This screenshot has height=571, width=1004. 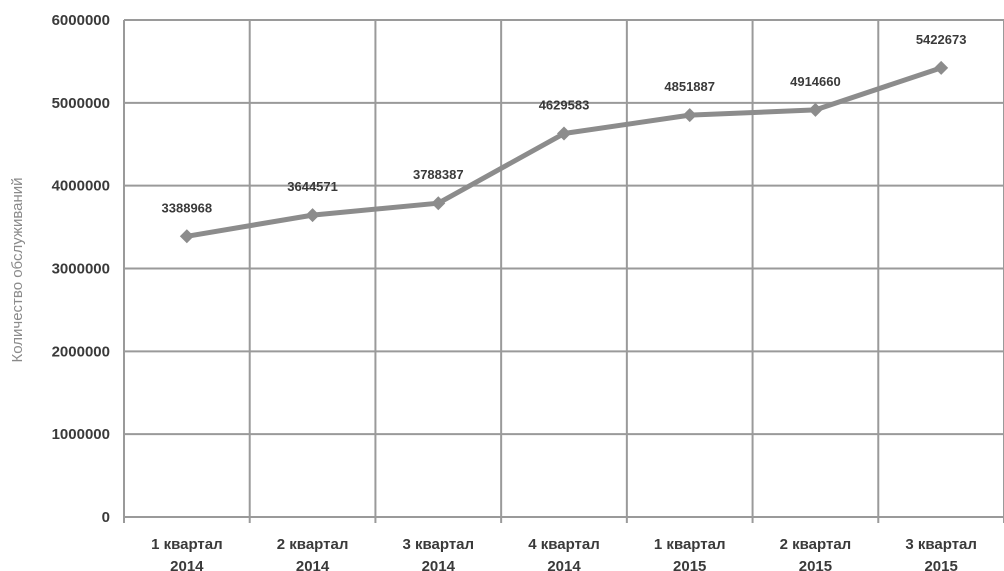 What do you see at coordinates (941, 39) in the screenshot?
I see `data-label: 5422673` at bounding box center [941, 39].